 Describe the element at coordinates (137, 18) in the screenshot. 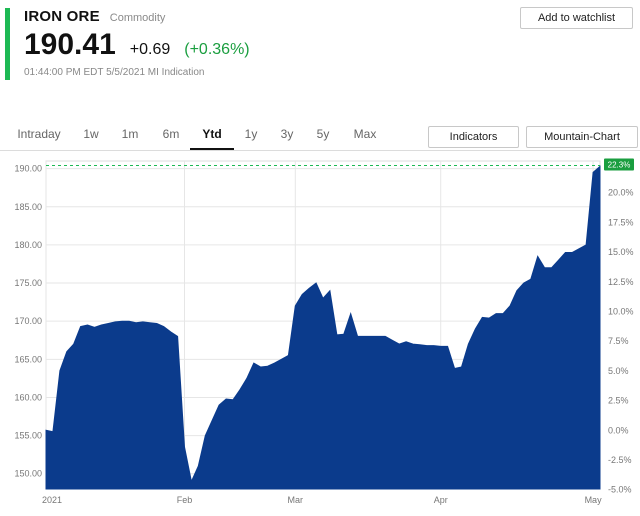

I see `instrument-type: Commodity` at that location.